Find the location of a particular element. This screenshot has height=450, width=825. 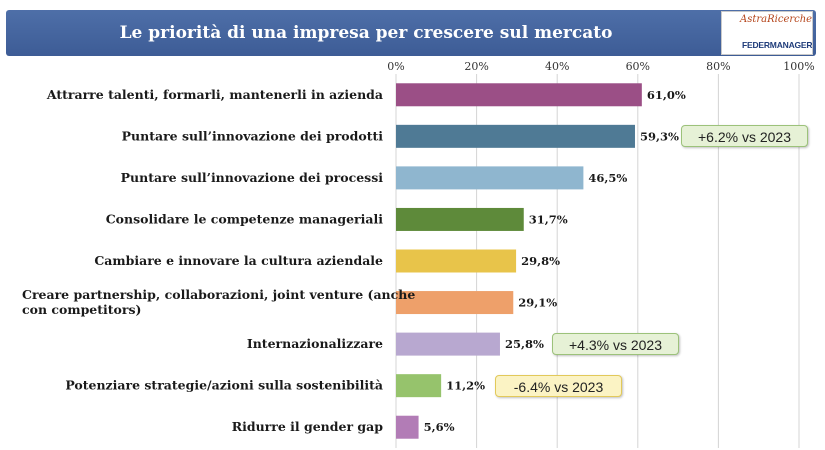

data-label: 29,8% is located at coordinates (540, 261).